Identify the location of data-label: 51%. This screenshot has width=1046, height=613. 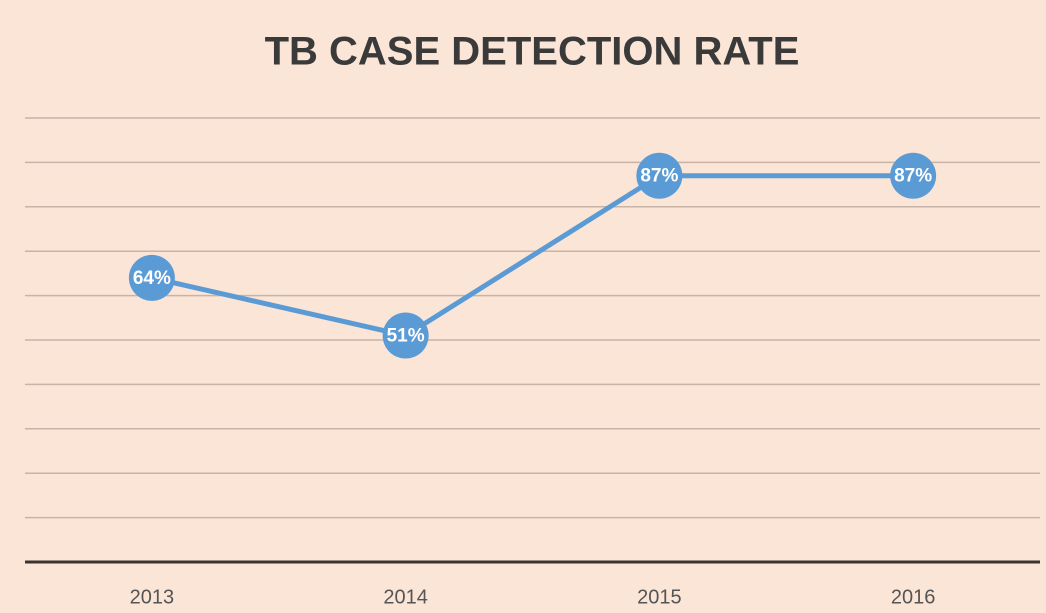
(406, 336).